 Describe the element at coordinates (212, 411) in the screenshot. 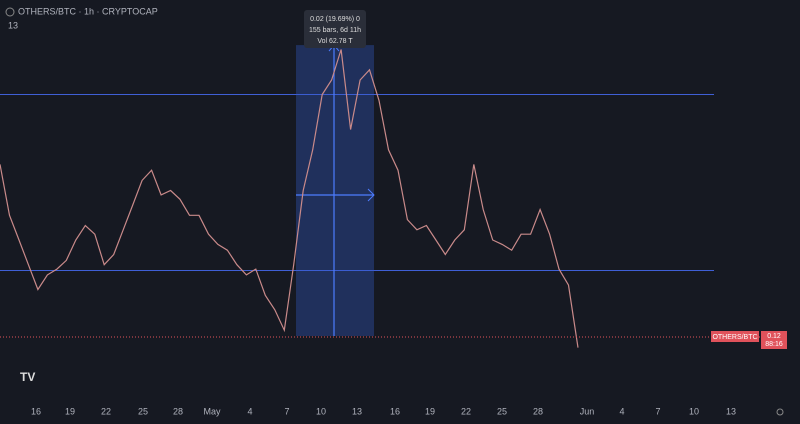

I see `x-tick-label: May` at that location.